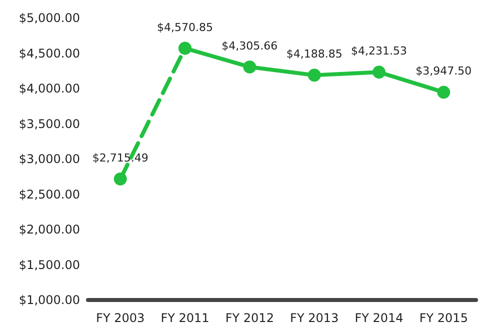  What do you see at coordinates (49, 123) in the screenshot?
I see `y-tick-label: $3,500.00` at bounding box center [49, 123].